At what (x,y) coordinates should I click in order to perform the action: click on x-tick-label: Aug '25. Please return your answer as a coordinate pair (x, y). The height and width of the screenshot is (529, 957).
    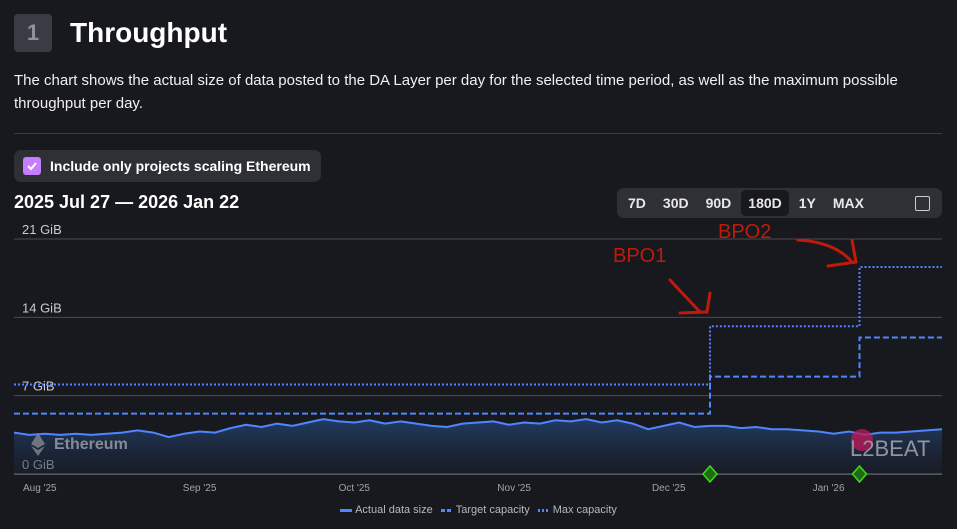
    Looking at the image, I should click on (40, 488).